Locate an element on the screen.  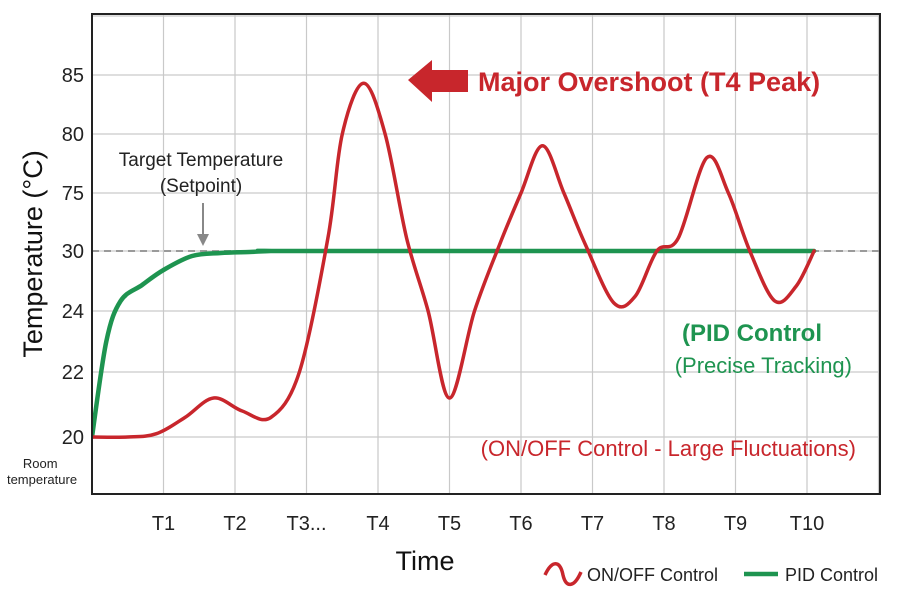
room-temp-note: Room temperature is located at coordinates (42, 471).